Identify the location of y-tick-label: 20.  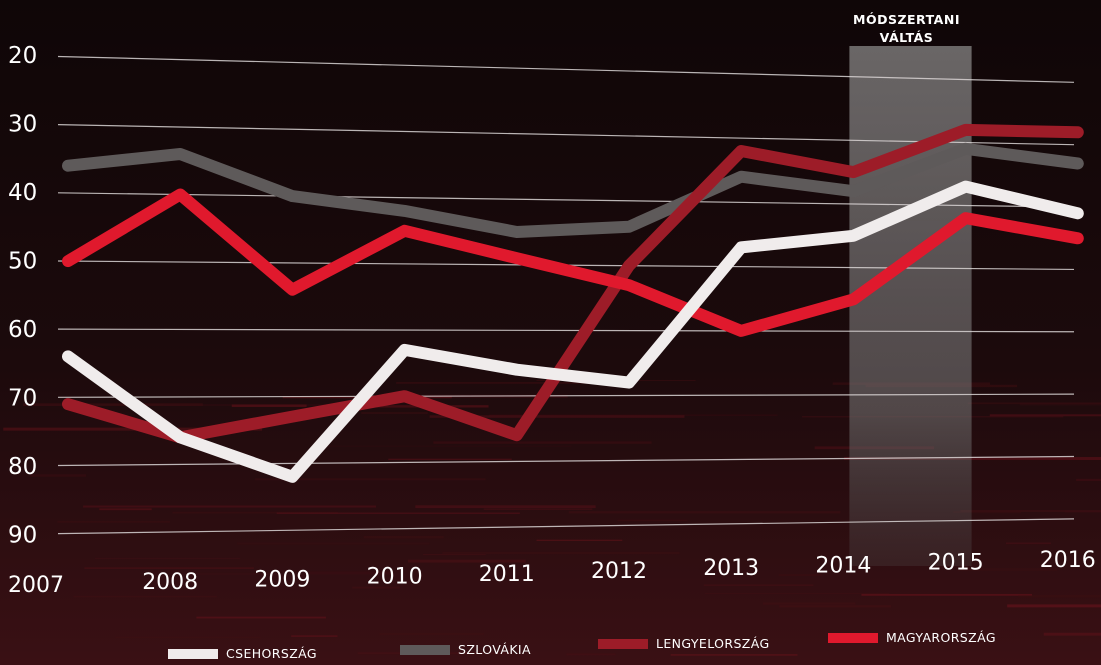
(22, 56).